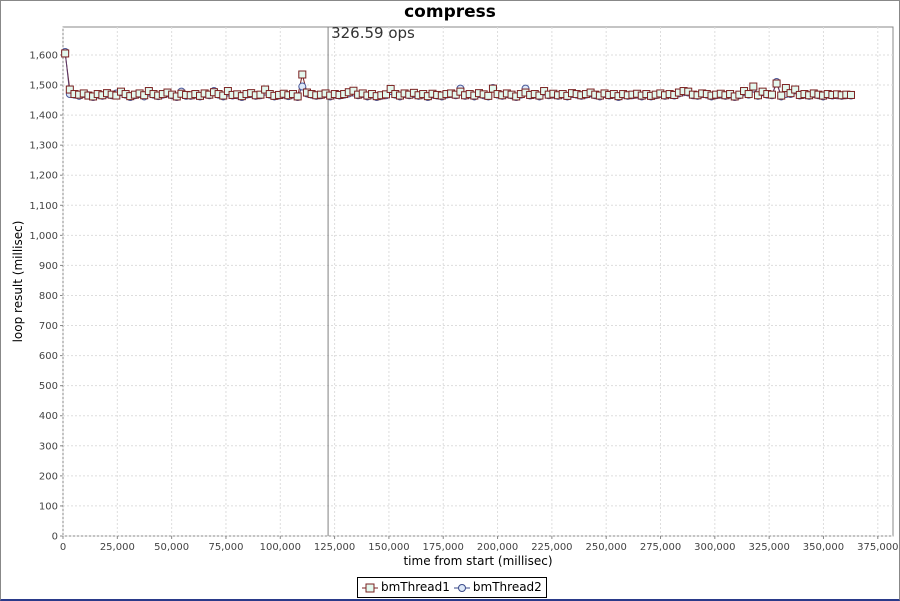  I want to click on legend-item-bmthread1: bmThread1, so click(406, 587).